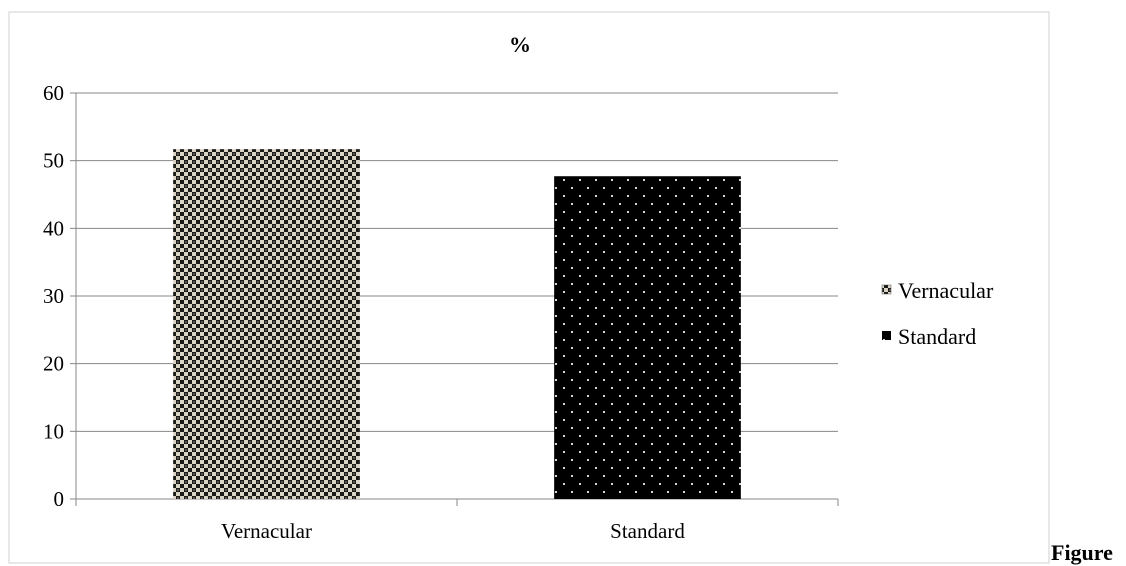  What do you see at coordinates (937, 336) in the screenshot?
I see `legend-label: Standard` at bounding box center [937, 336].